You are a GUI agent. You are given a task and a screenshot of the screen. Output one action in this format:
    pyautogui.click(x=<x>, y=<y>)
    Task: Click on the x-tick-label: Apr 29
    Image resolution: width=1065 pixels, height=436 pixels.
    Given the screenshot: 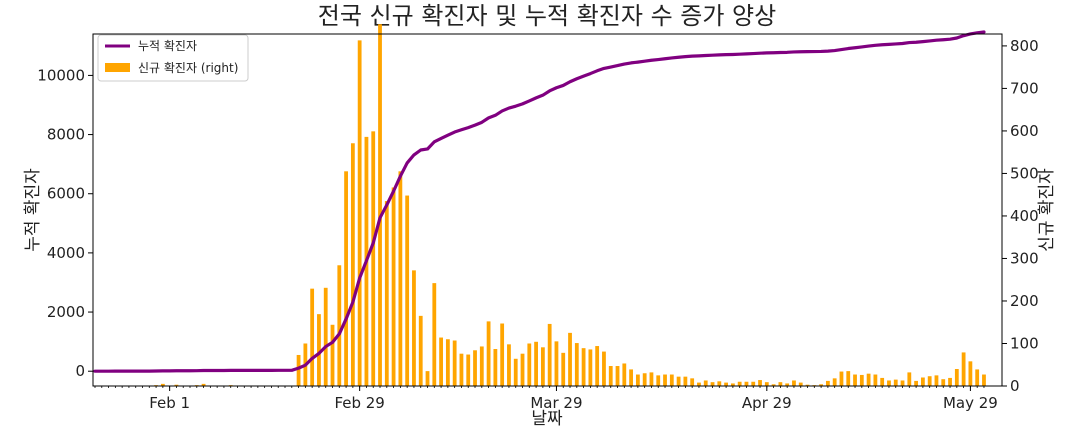 What is the action you would take?
    pyautogui.click(x=767, y=403)
    